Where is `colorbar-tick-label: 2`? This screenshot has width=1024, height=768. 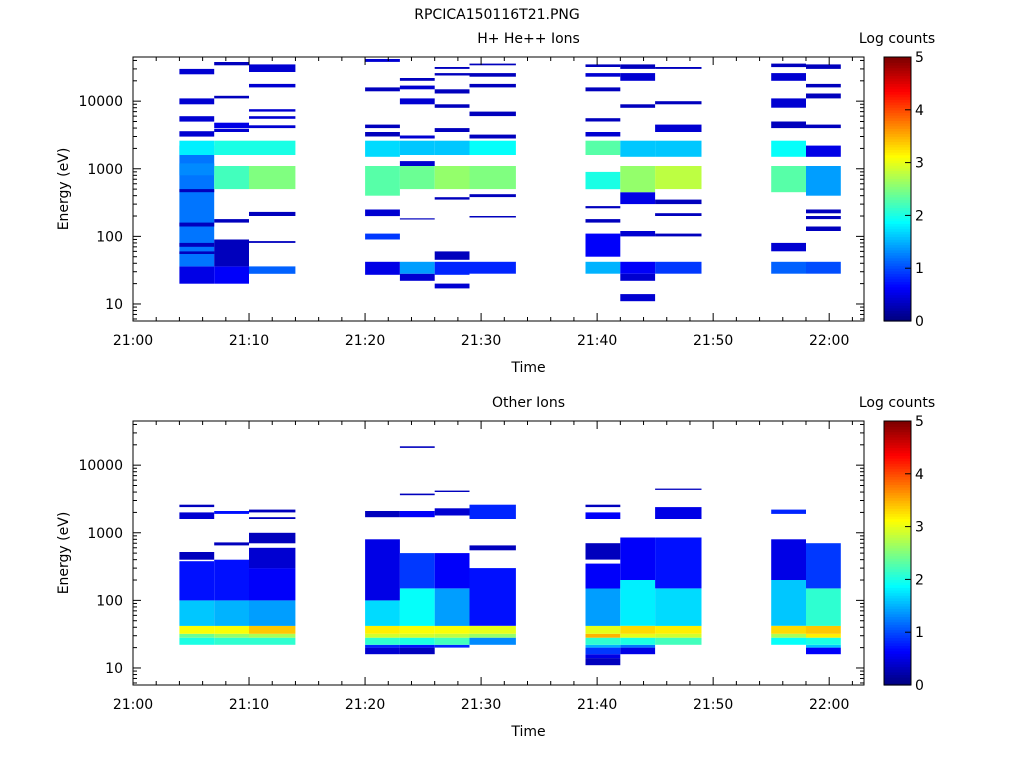
colorbar-tick-label: 2 is located at coordinates (919, 216).